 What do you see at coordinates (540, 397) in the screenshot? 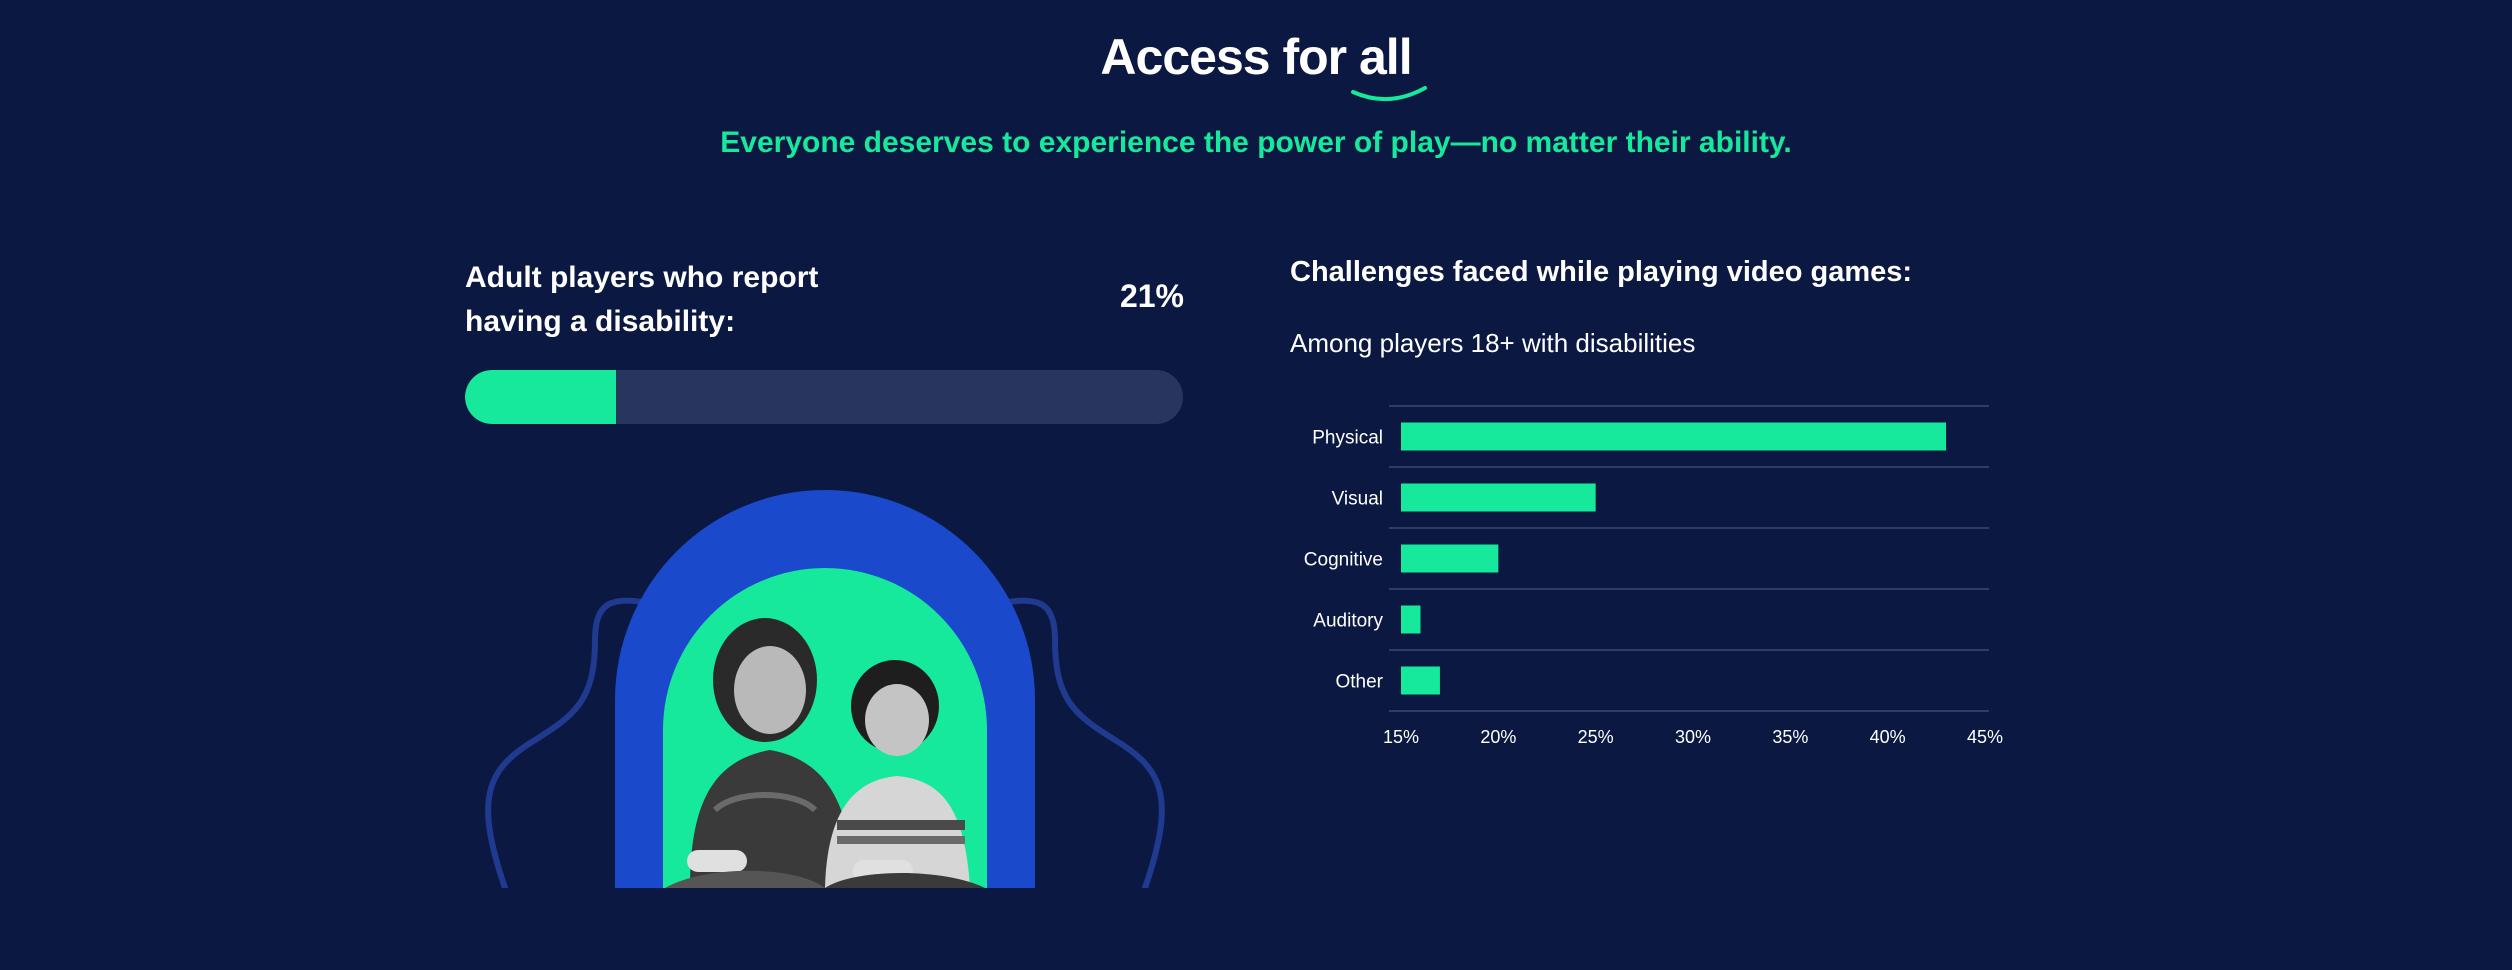
I see `progress-fill` at bounding box center [540, 397].